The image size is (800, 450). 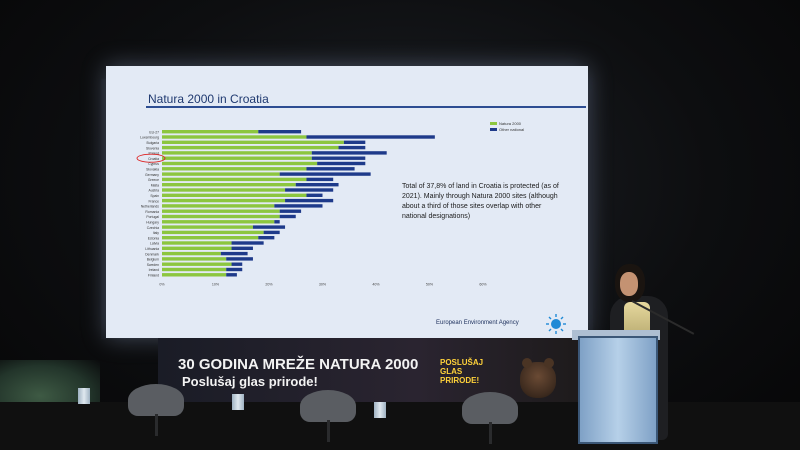 What do you see at coordinates (250, 381) in the screenshot?
I see `banner-slogan: Poslušaj glas prirode!` at bounding box center [250, 381].